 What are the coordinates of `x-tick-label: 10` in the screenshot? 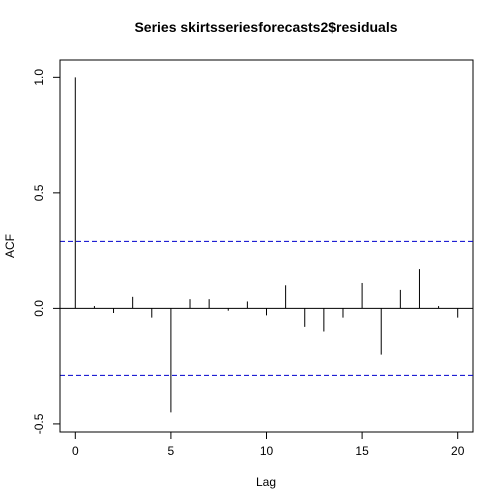 It's located at (267, 451).